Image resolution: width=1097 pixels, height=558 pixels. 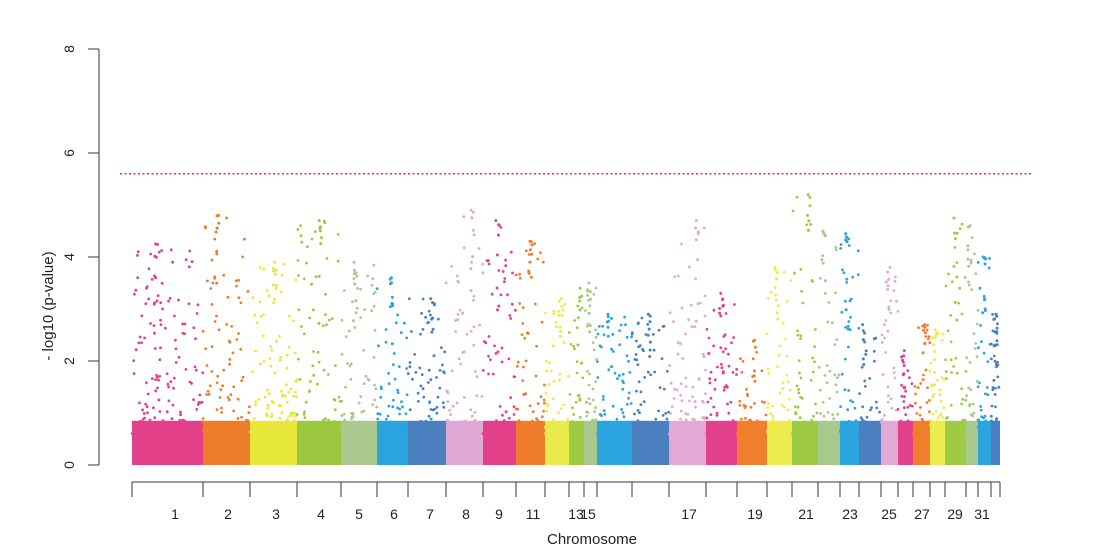 What do you see at coordinates (829, 347) in the screenshot?
I see `chromosome-21-points` at bounding box center [829, 347].